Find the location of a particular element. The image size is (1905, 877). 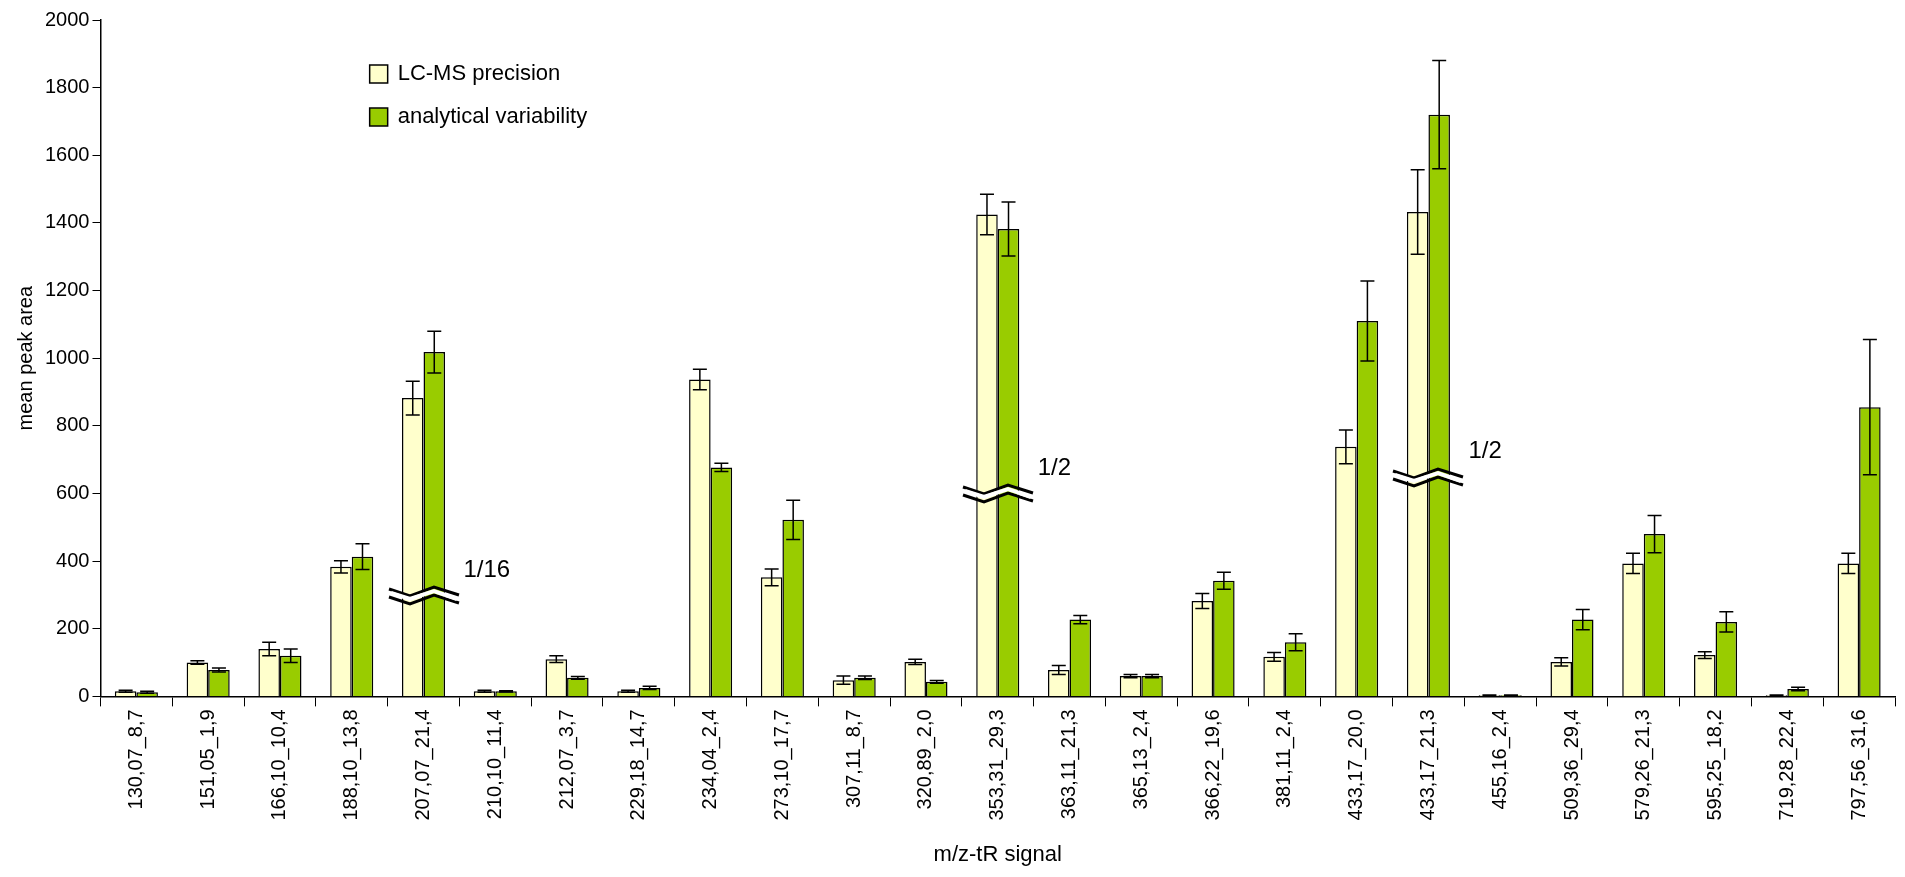

x-tick-label: 455,16_2,4 is located at coordinates (1499, 759).